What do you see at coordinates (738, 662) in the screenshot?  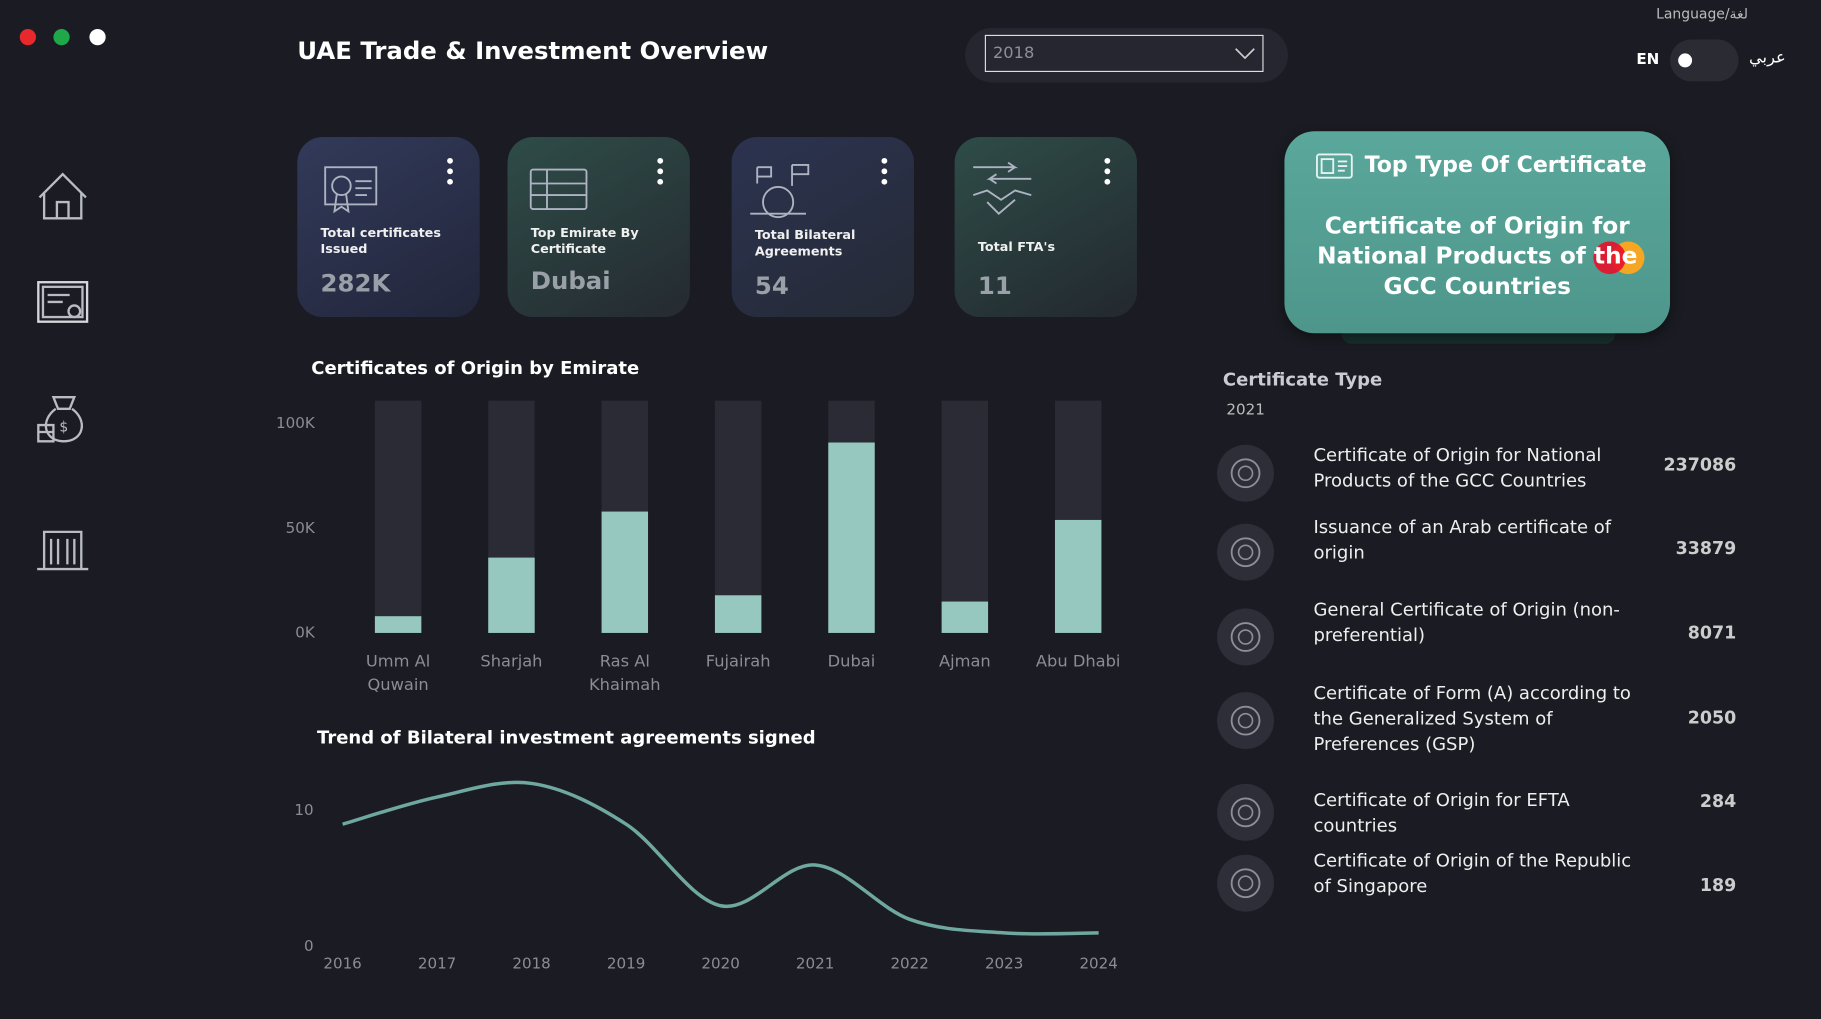 I see `x-tick-label: Fujairah` at bounding box center [738, 662].